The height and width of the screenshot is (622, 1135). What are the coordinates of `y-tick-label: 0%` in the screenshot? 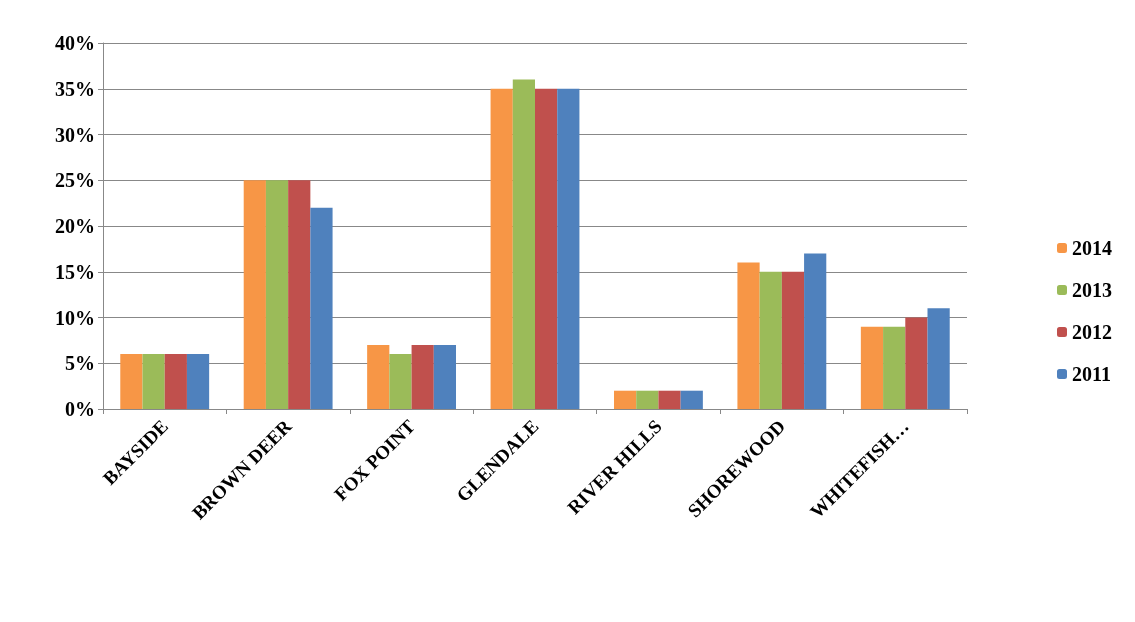 It's located at (80, 409).